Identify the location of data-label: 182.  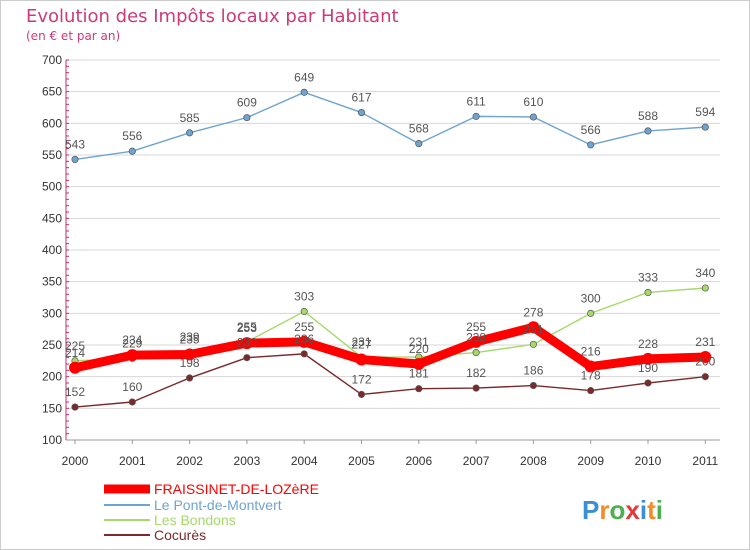
(476, 373).